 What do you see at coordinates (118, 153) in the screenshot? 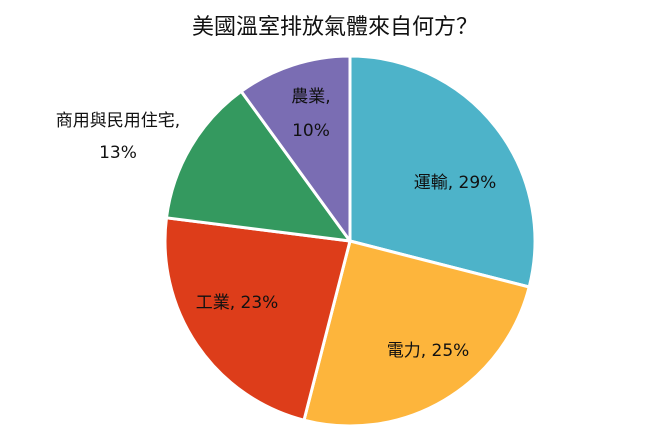
I see `slice-label-residential-value: 13%` at bounding box center [118, 153].